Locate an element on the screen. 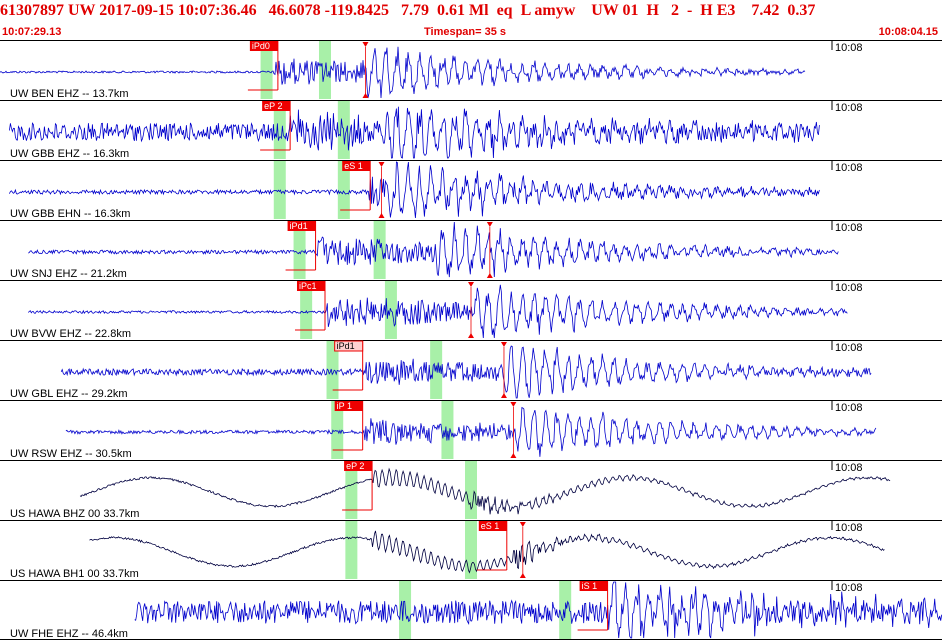 The image size is (942, 640). station-label: UW SNJ EHZ -- 21.2km is located at coordinates (68, 274).